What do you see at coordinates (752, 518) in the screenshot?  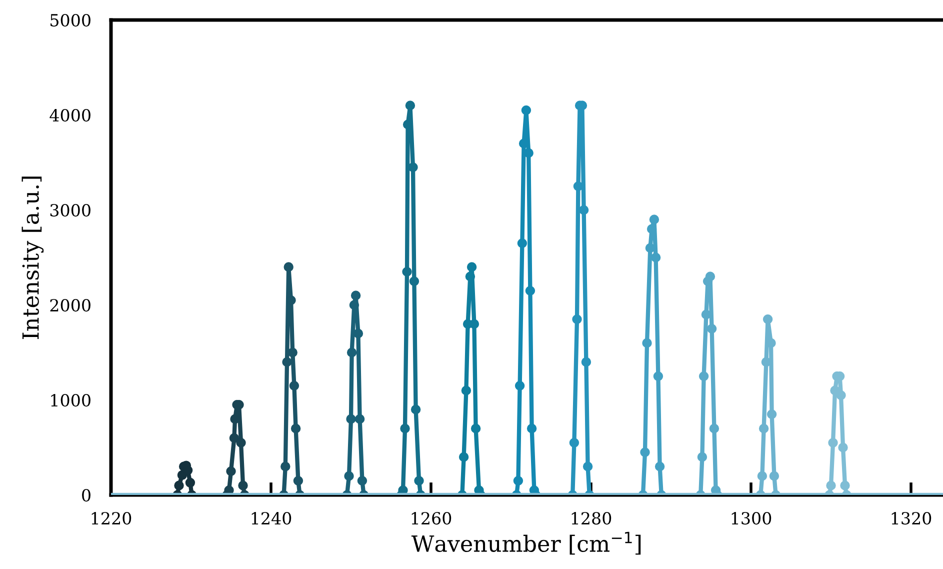 I see `x-tick-label: 1300` at bounding box center [752, 518].